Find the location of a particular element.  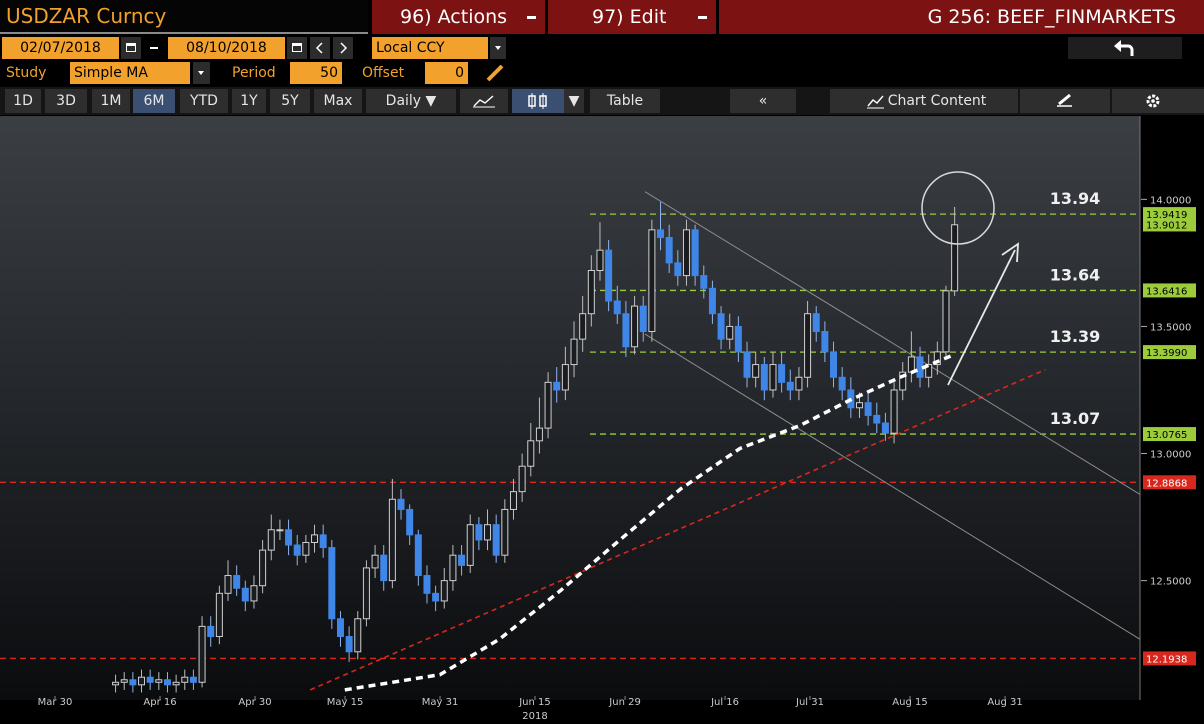

range-button: YTD is located at coordinates (204, 101).